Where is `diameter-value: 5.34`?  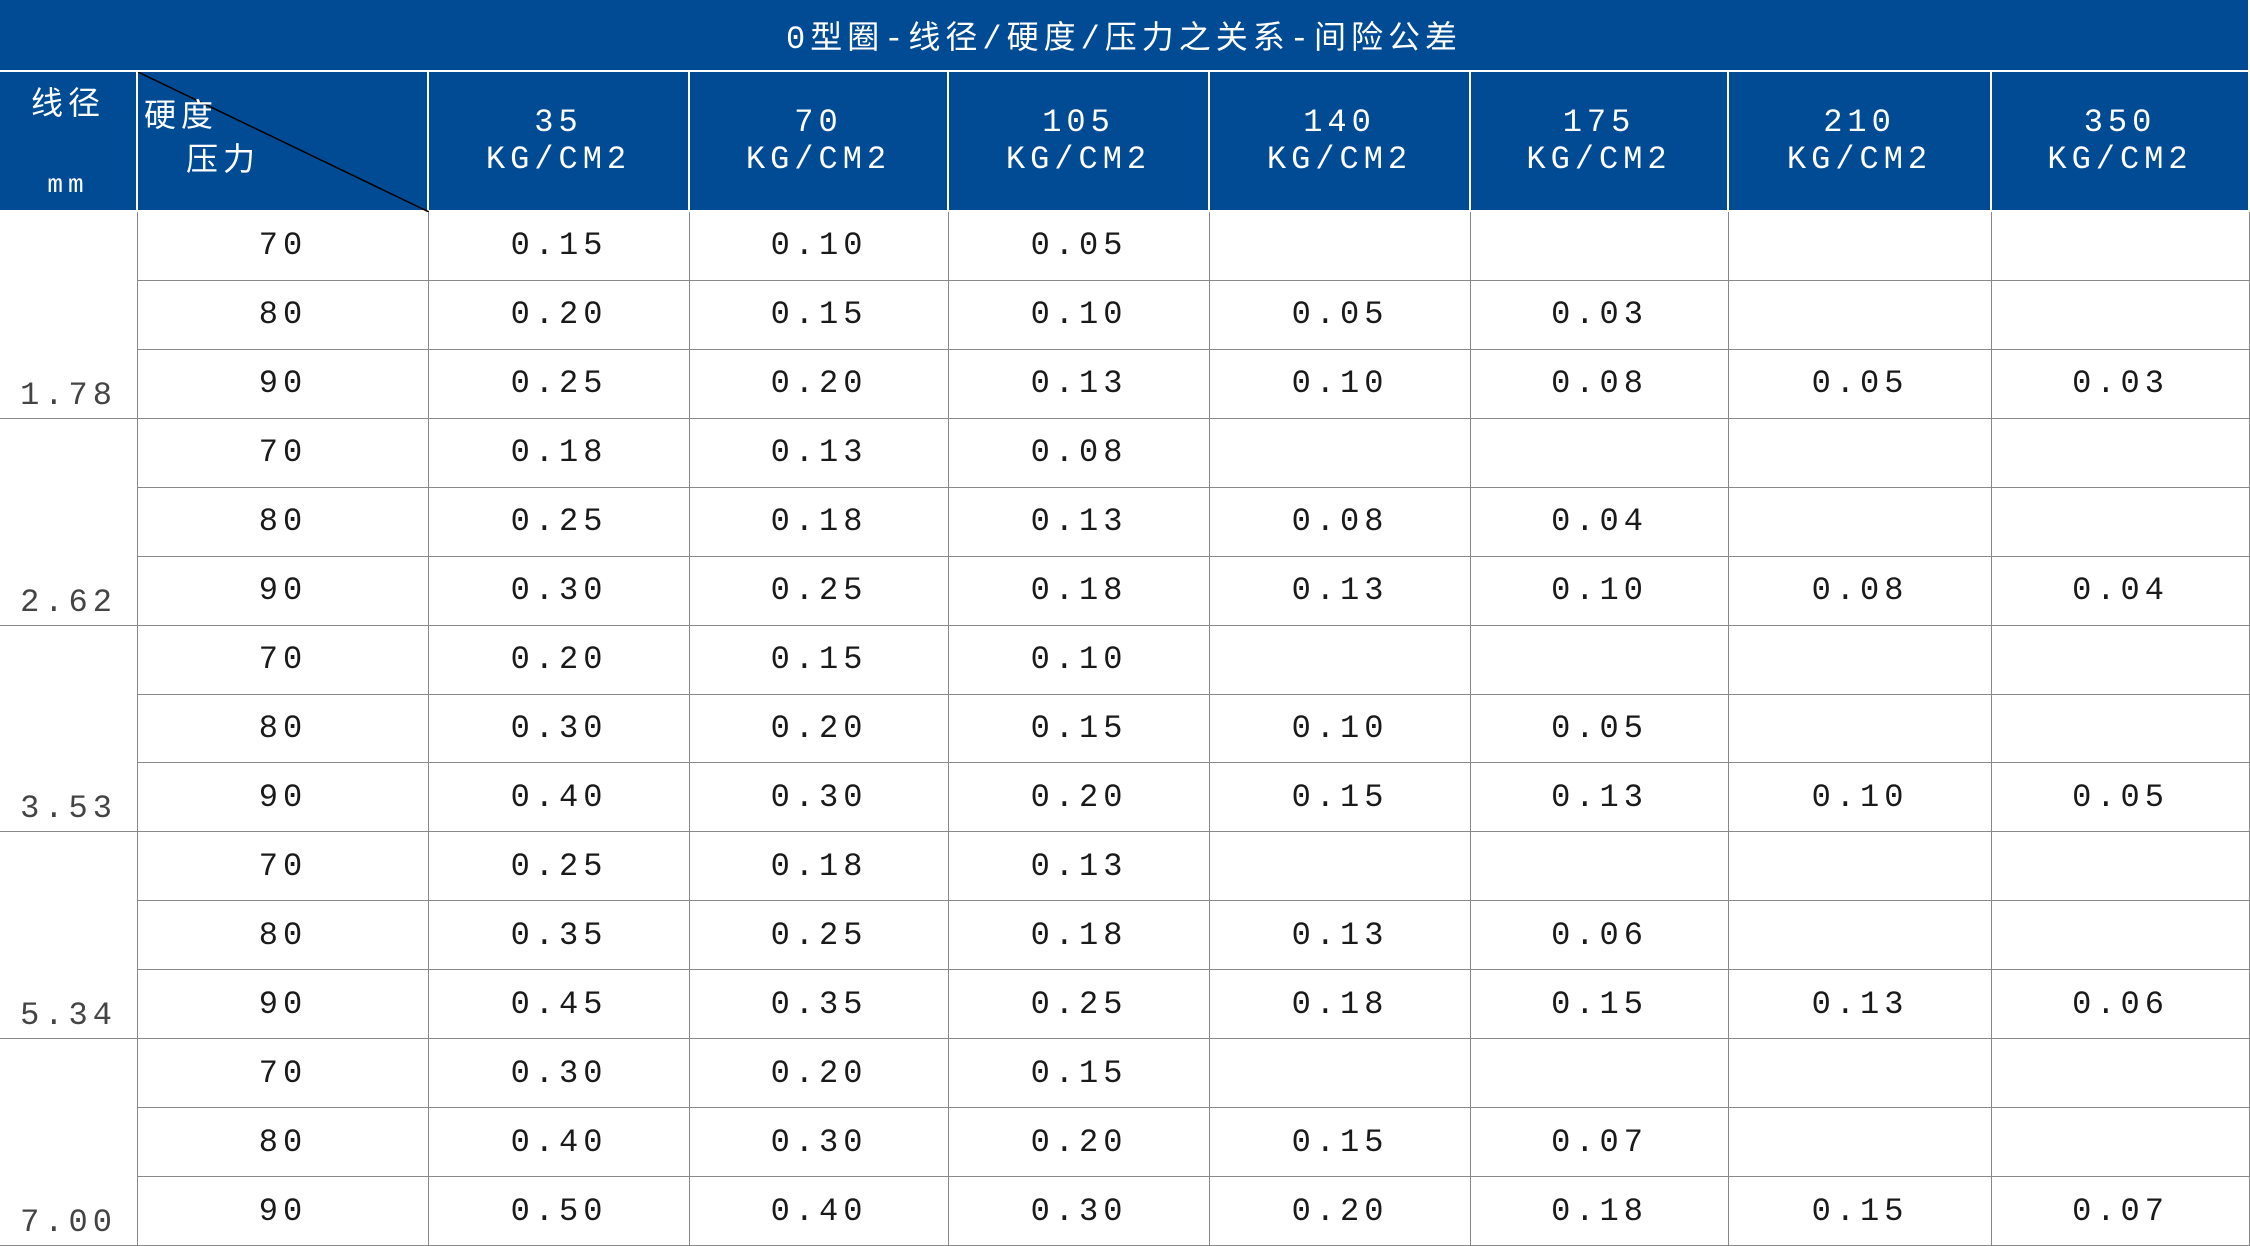 diameter-value: 5.34 is located at coordinates (68, 1016).